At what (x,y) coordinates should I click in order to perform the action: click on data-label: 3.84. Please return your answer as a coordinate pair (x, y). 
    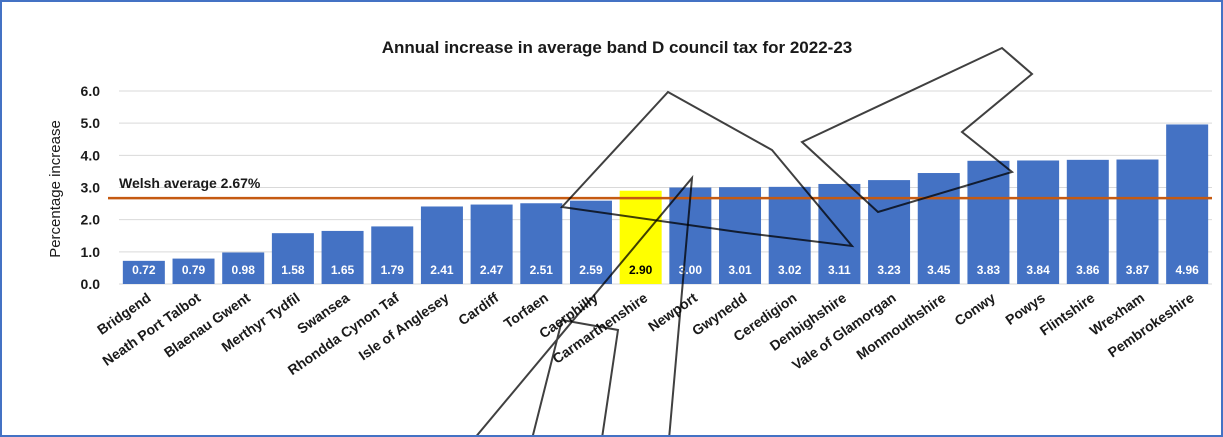
    Looking at the image, I should click on (1038, 270).